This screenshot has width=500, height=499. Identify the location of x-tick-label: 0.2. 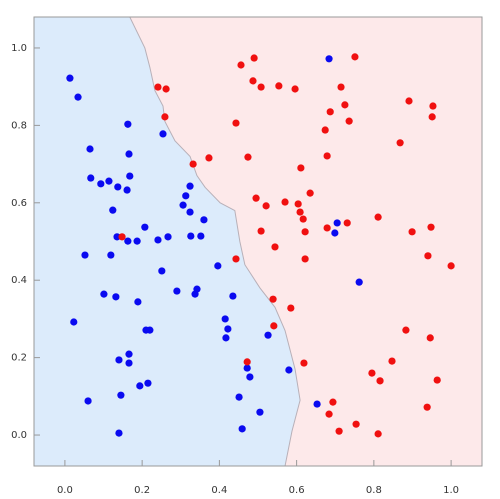
(142, 490).